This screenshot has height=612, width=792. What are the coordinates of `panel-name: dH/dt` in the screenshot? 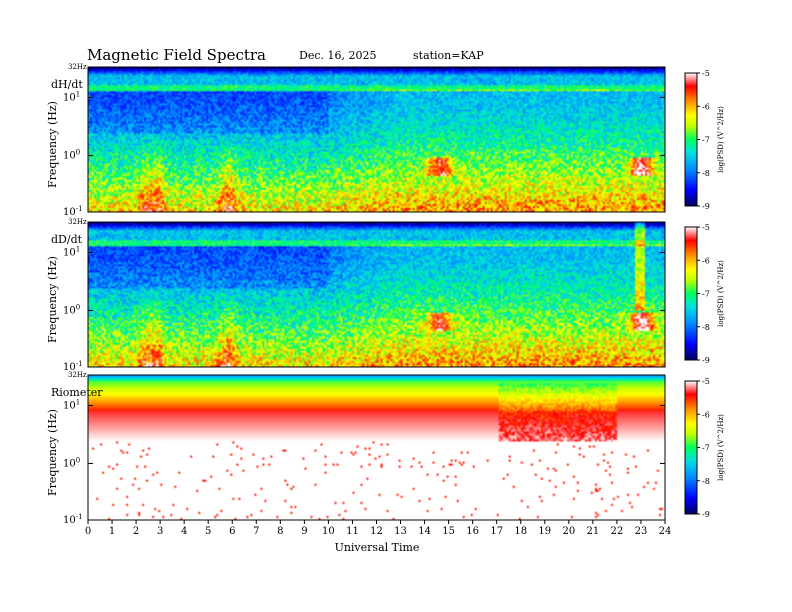 It's located at (67, 84).